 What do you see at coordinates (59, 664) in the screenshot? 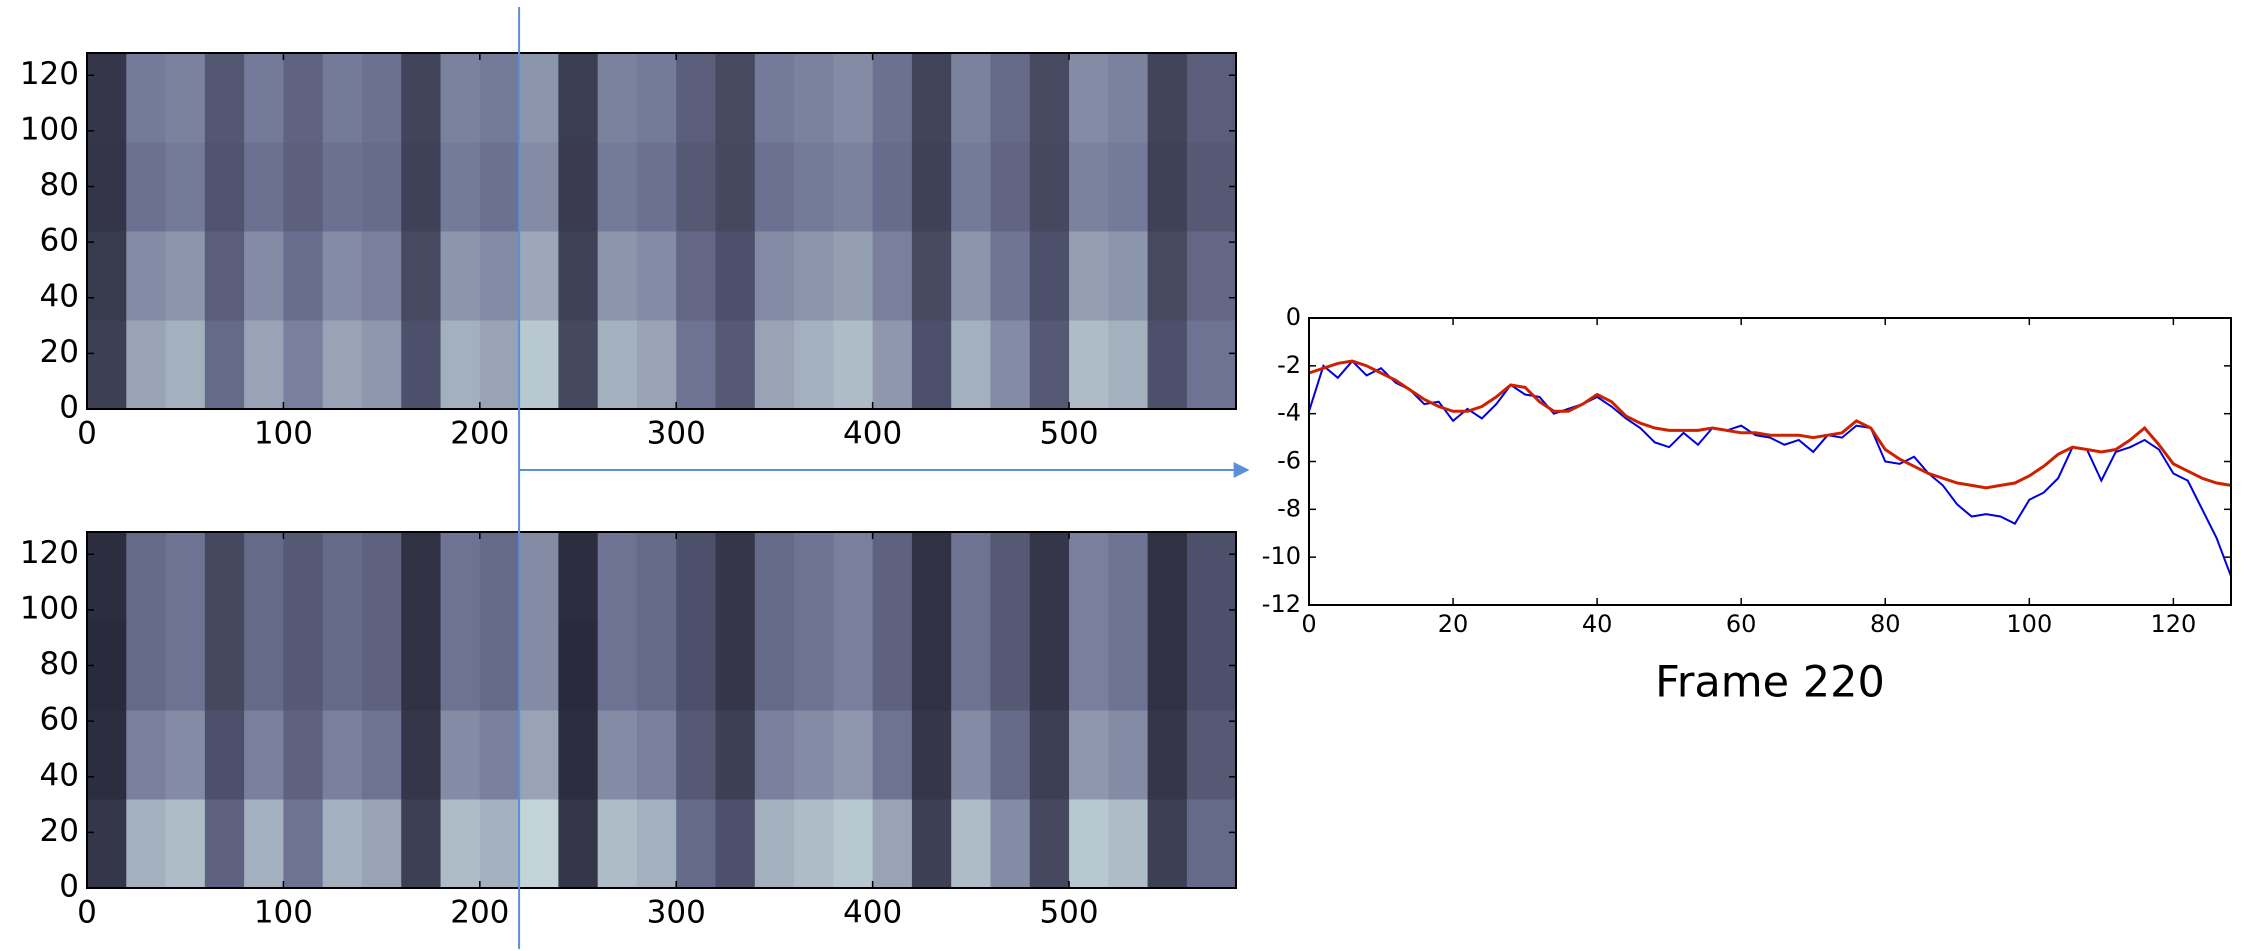
I see `y-tick-label: 80` at bounding box center [59, 664].